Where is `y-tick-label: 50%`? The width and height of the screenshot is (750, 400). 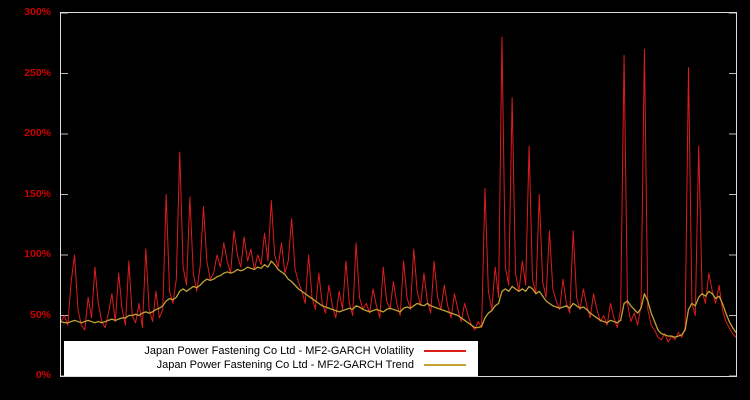
y-tick-label: 50% is located at coordinates (40, 314).